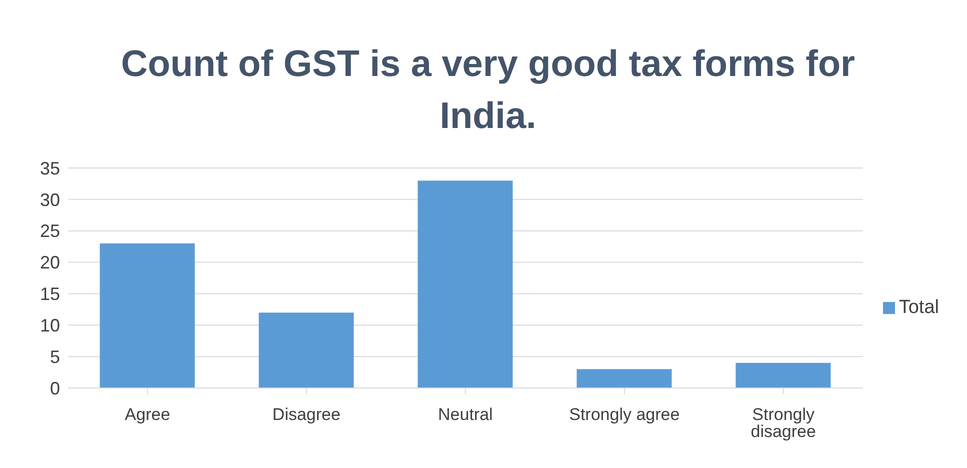  Describe the element at coordinates (50, 262) in the screenshot. I see `y-tick-label: 20` at that location.